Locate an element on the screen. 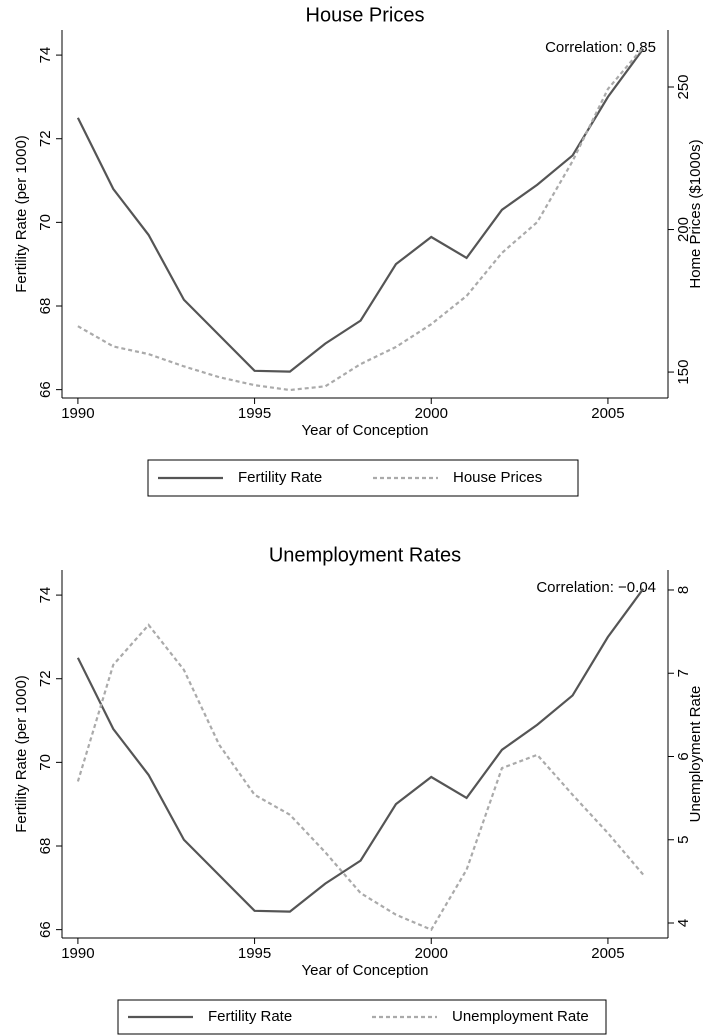 The width and height of the screenshot is (707, 1036). y2-tick-label: 5 is located at coordinates (683, 840).